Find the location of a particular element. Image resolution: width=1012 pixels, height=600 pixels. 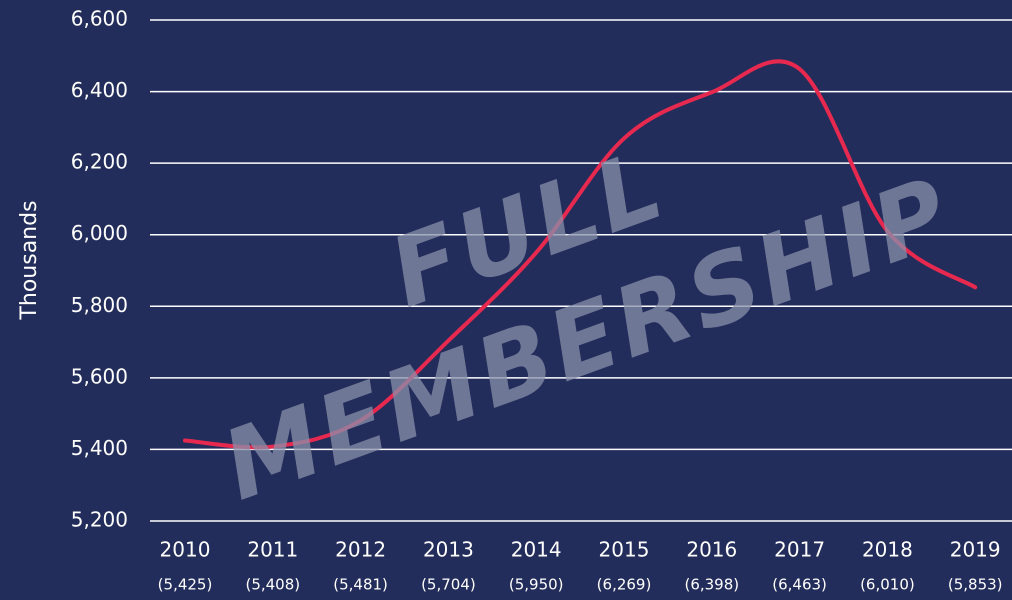

value-label: (6,010) is located at coordinates (887, 585).